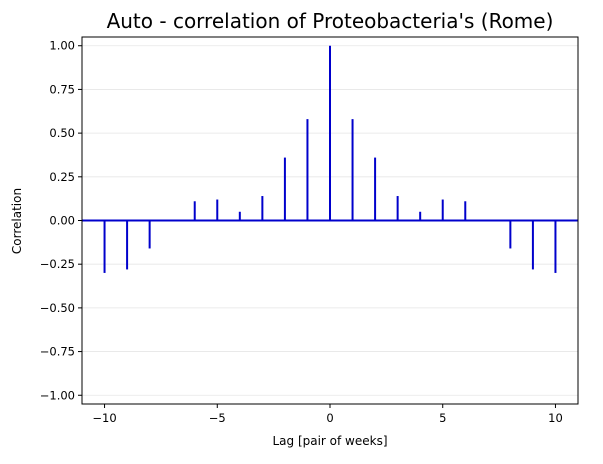 The image size is (603, 464). What do you see at coordinates (329, 418) in the screenshot?
I see `x-tick-label-2: 0` at bounding box center [329, 418].